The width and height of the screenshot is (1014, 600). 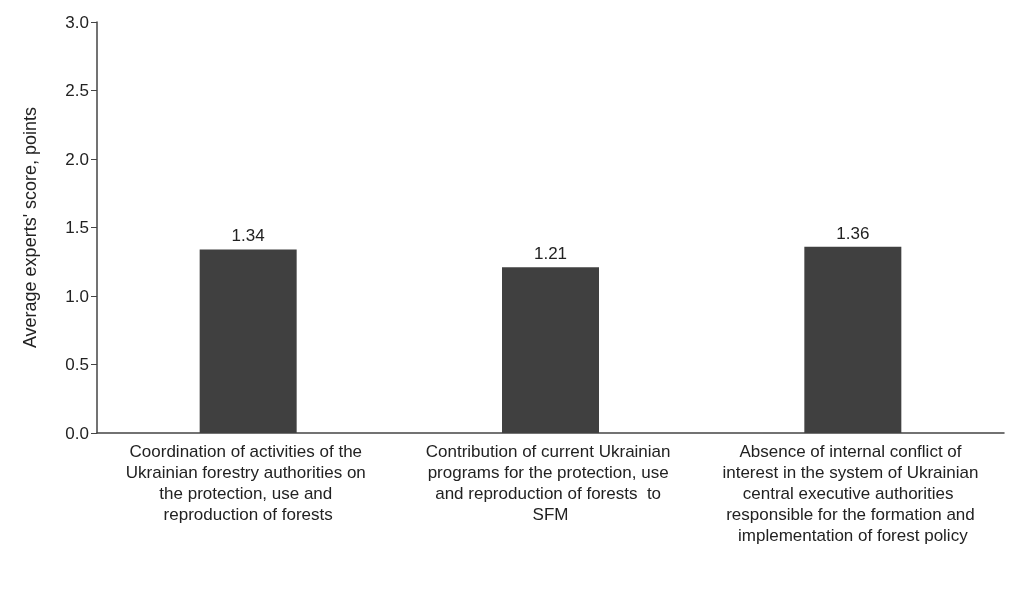 I want to click on y-tick-label: 0.5, so click(x=77, y=364).